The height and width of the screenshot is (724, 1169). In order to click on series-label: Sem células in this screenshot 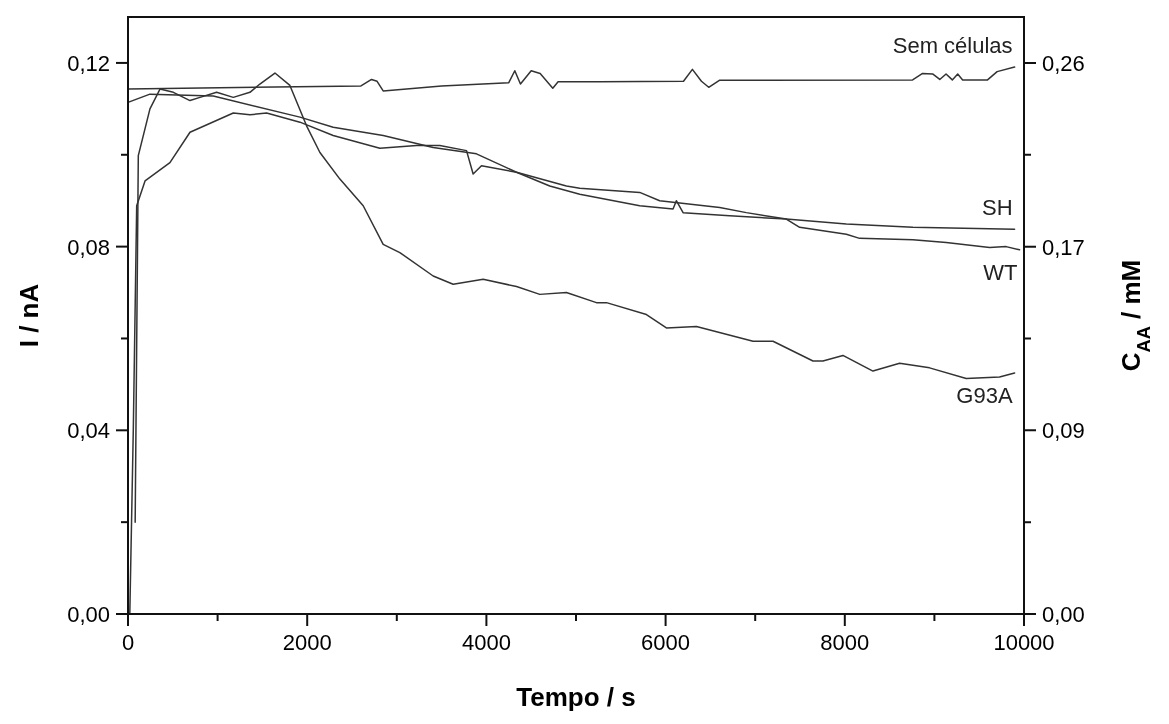, I will do `click(952, 46)`.